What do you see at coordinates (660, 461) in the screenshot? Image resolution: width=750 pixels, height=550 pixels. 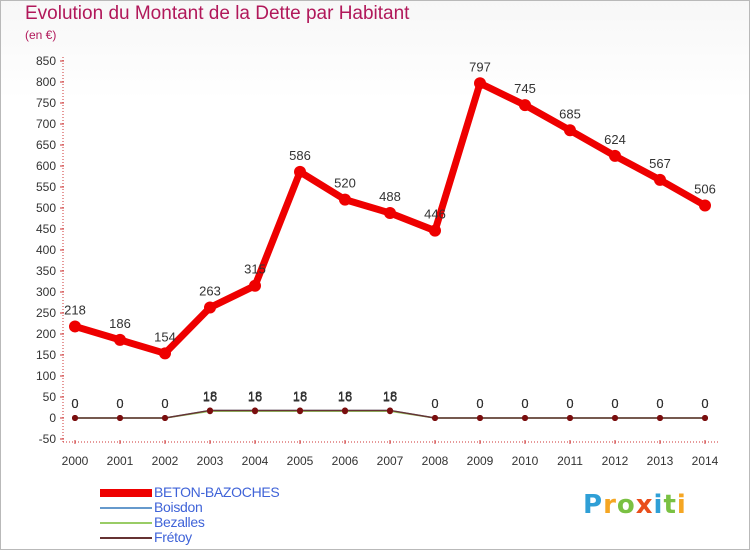 I see `x-tick-label: 2013` at bounding box center [660, 461].